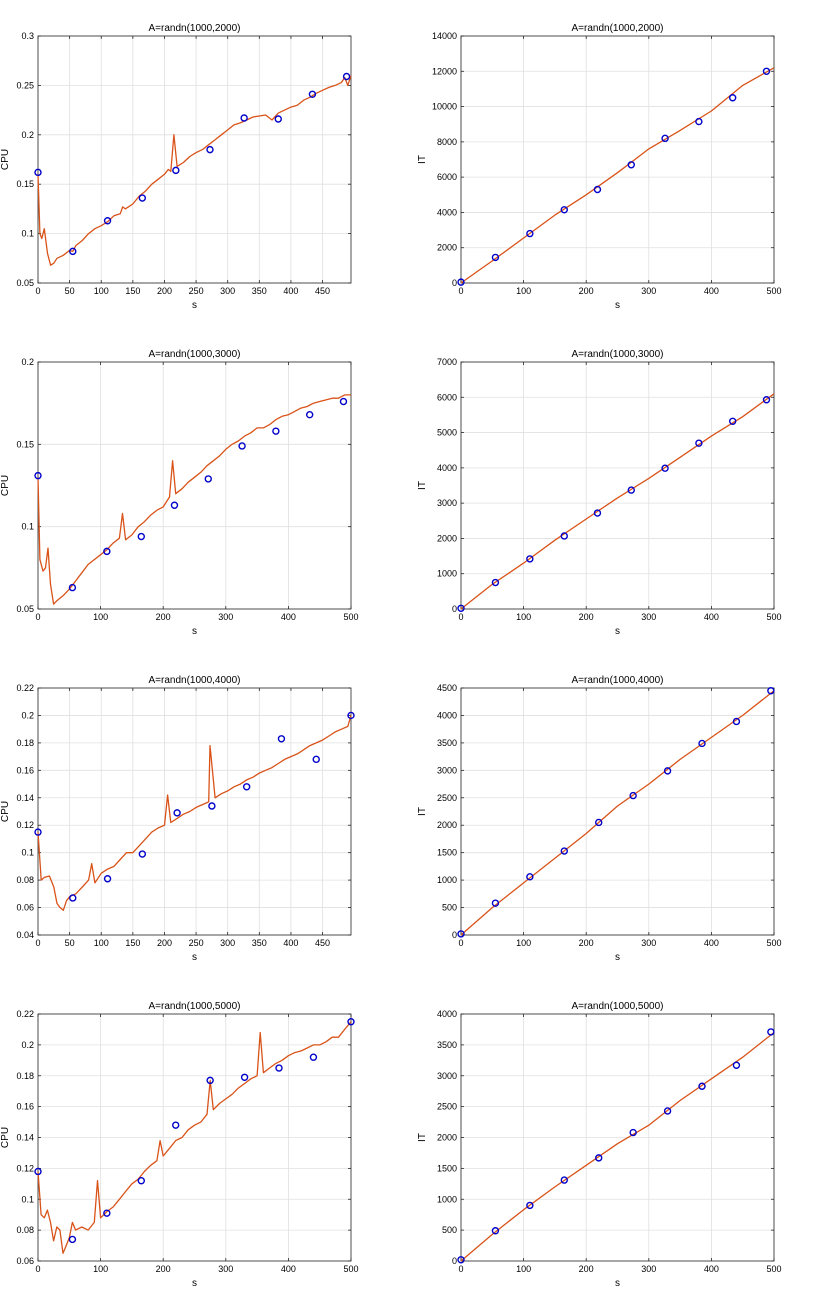  What do you see at coordinates (447, 1107) in the screenshot?
I see `y-tick-label: 2500` at bounding box center [447, 1107].